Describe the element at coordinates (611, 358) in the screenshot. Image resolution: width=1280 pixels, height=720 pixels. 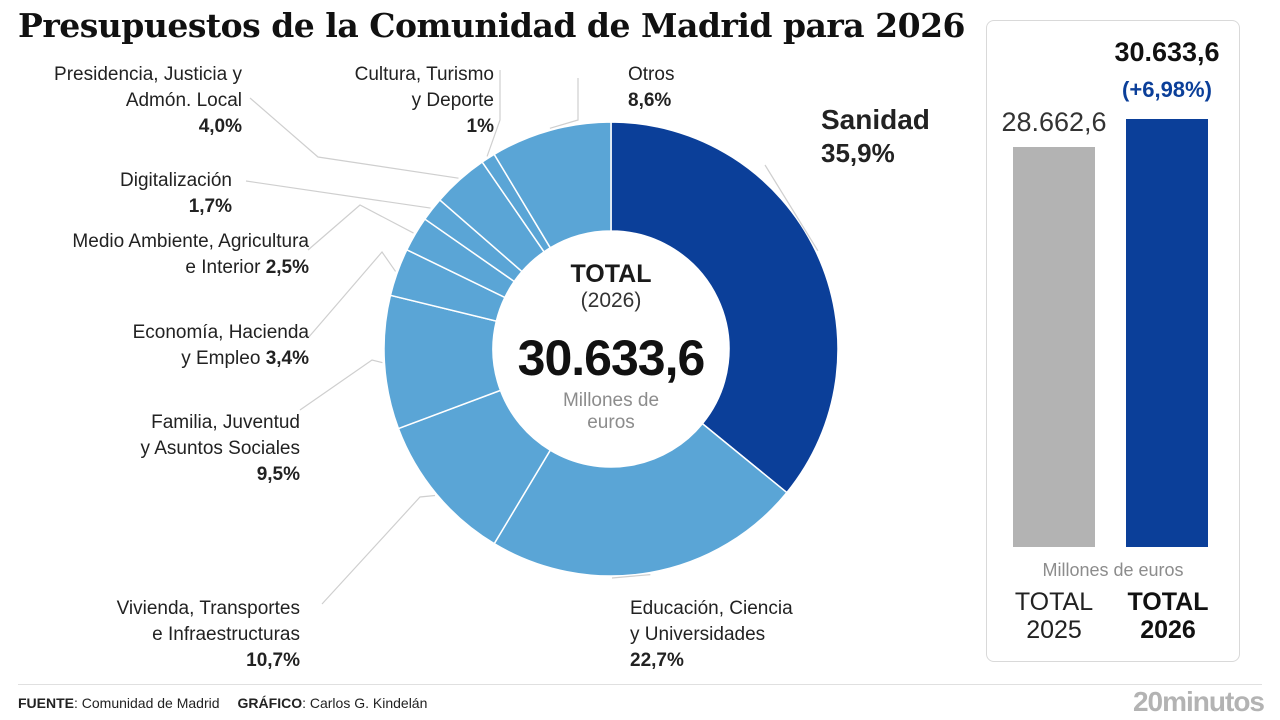
I see `center-total-value: 30.633,6` at that location.